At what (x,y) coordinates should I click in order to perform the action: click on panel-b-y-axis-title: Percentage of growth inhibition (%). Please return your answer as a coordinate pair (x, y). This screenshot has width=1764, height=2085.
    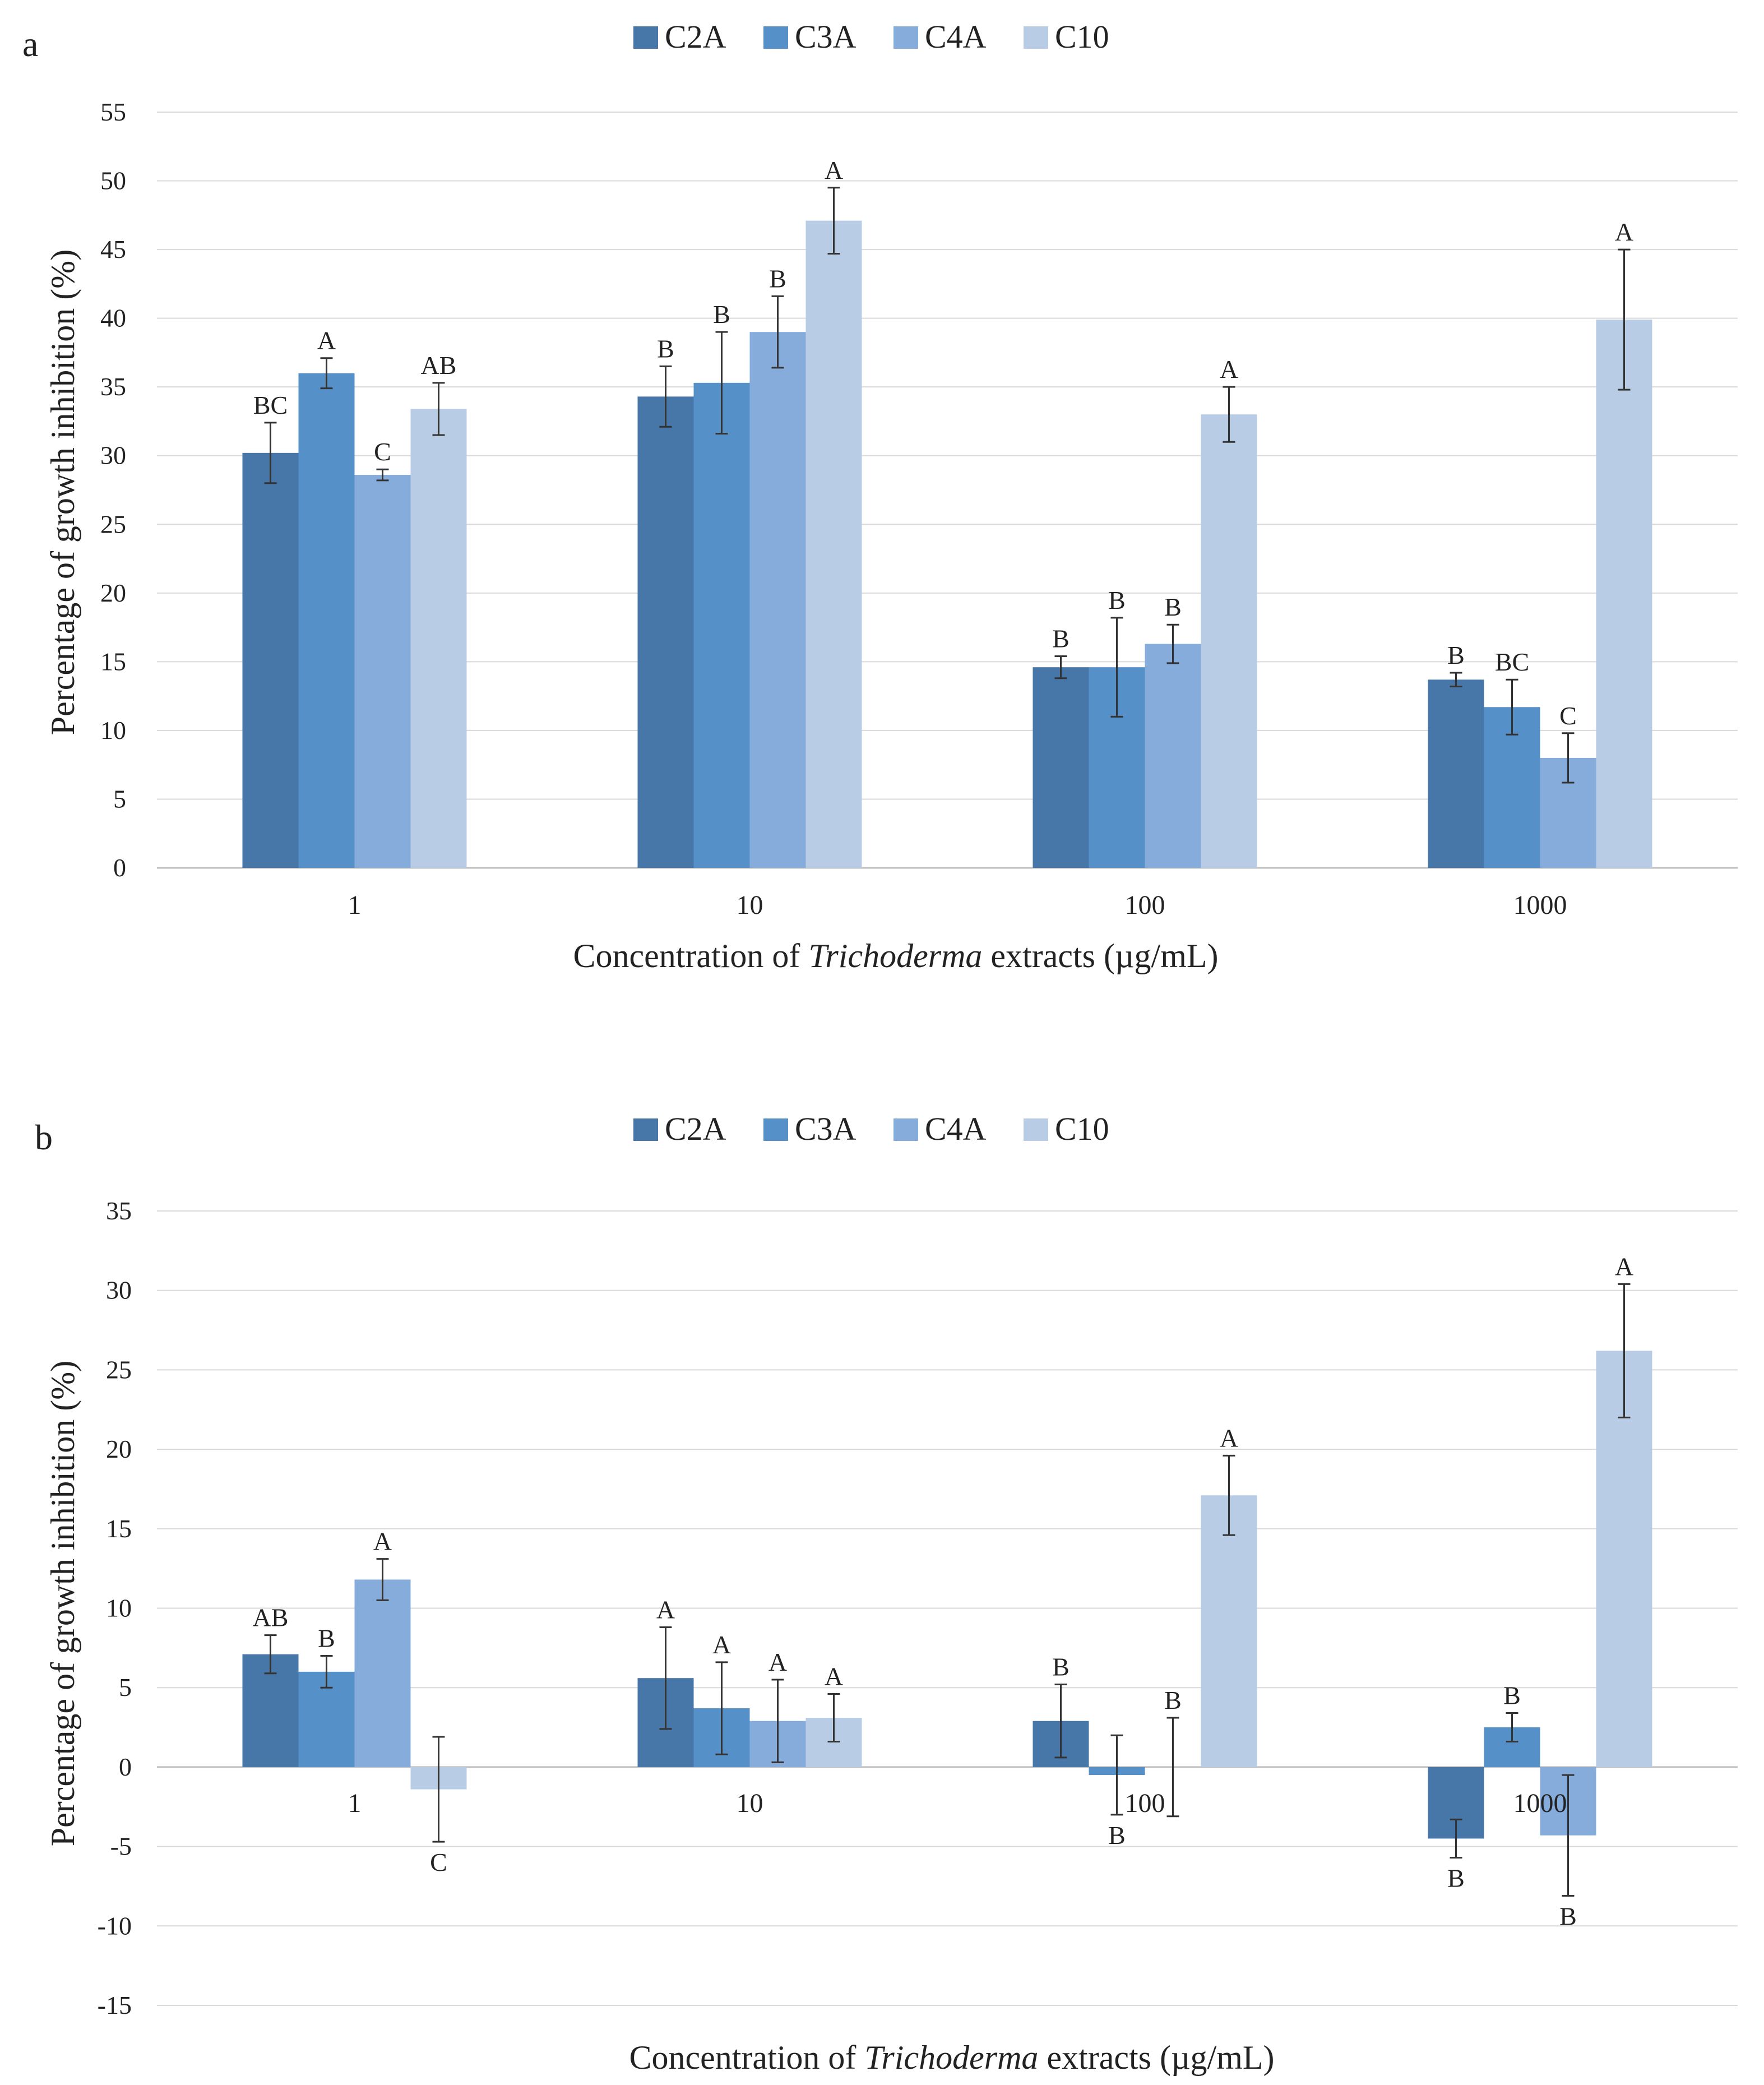
    Looking at the image, I should click on (63, 1603).